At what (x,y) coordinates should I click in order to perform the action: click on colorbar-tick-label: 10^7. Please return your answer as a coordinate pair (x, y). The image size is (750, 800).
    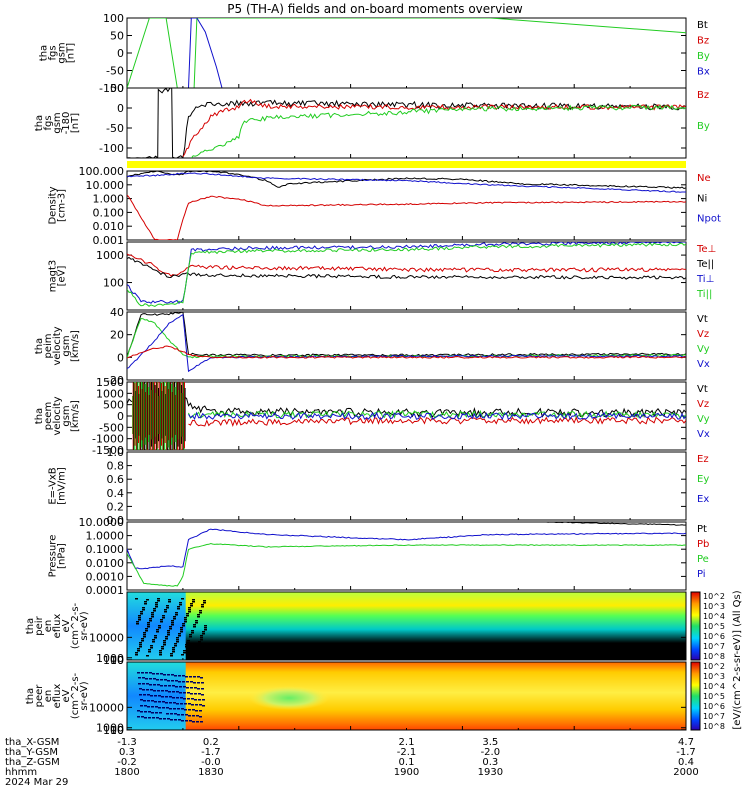
    Looking at the image, I should click on (714, 646).